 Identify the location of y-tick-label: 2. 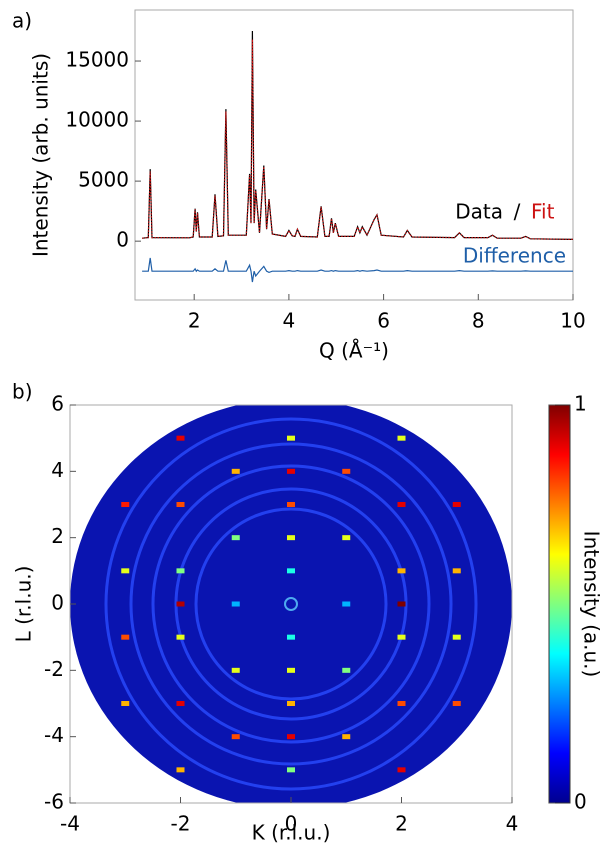
(57, 536).